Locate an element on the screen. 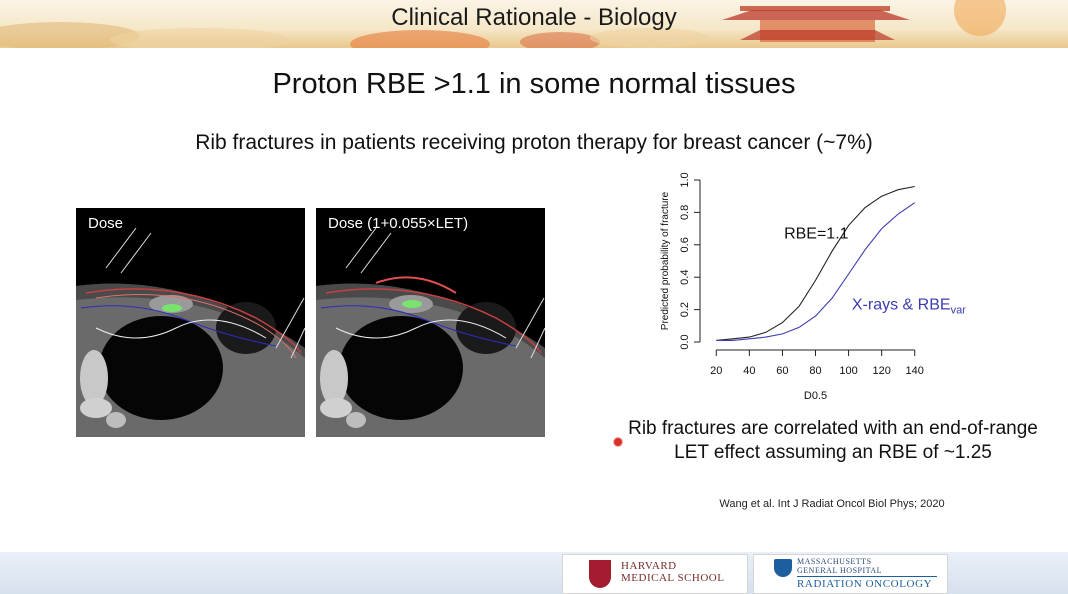 The height and width of the screenshot is (594, 1068). harvard-shield-icon is located at coordinates (600, 574).